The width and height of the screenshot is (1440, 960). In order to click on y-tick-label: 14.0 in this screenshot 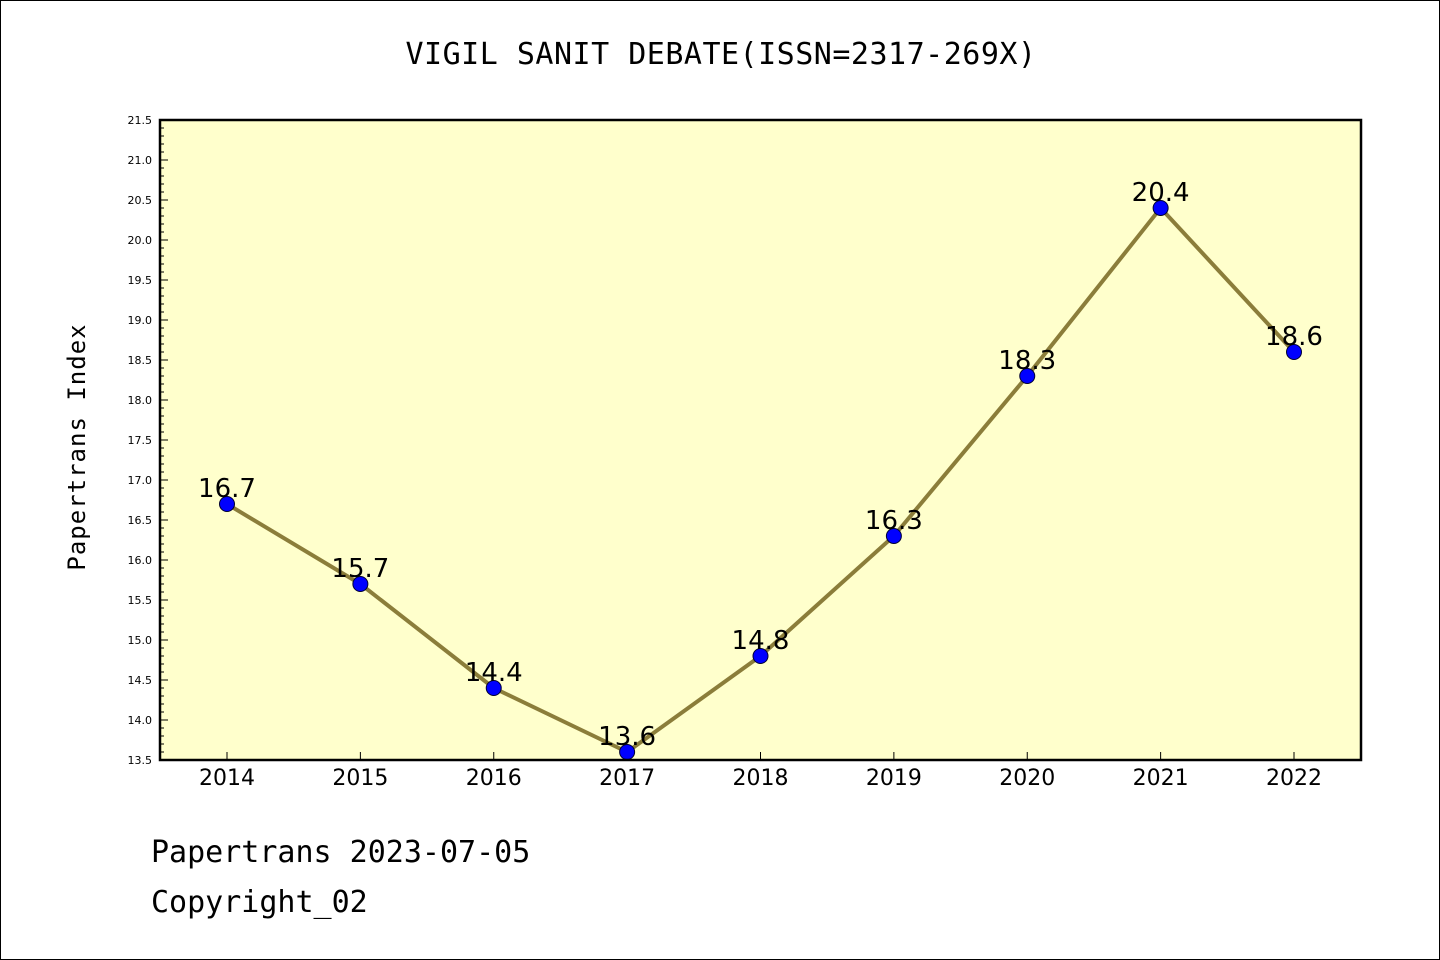, I will do `click(140, 720)`.